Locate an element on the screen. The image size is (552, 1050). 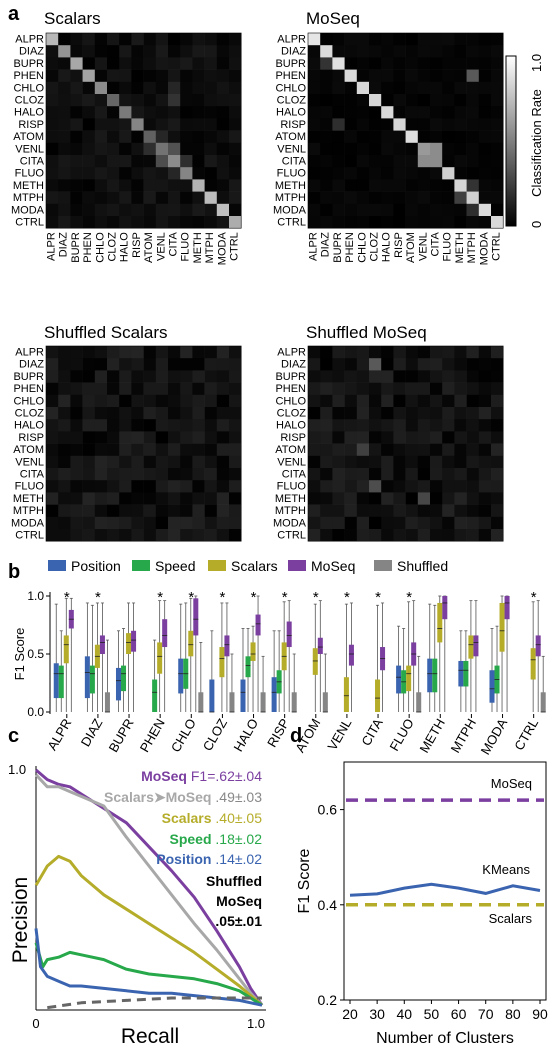
y-axis-label: F1 Score is located at coordinates (304, 880).